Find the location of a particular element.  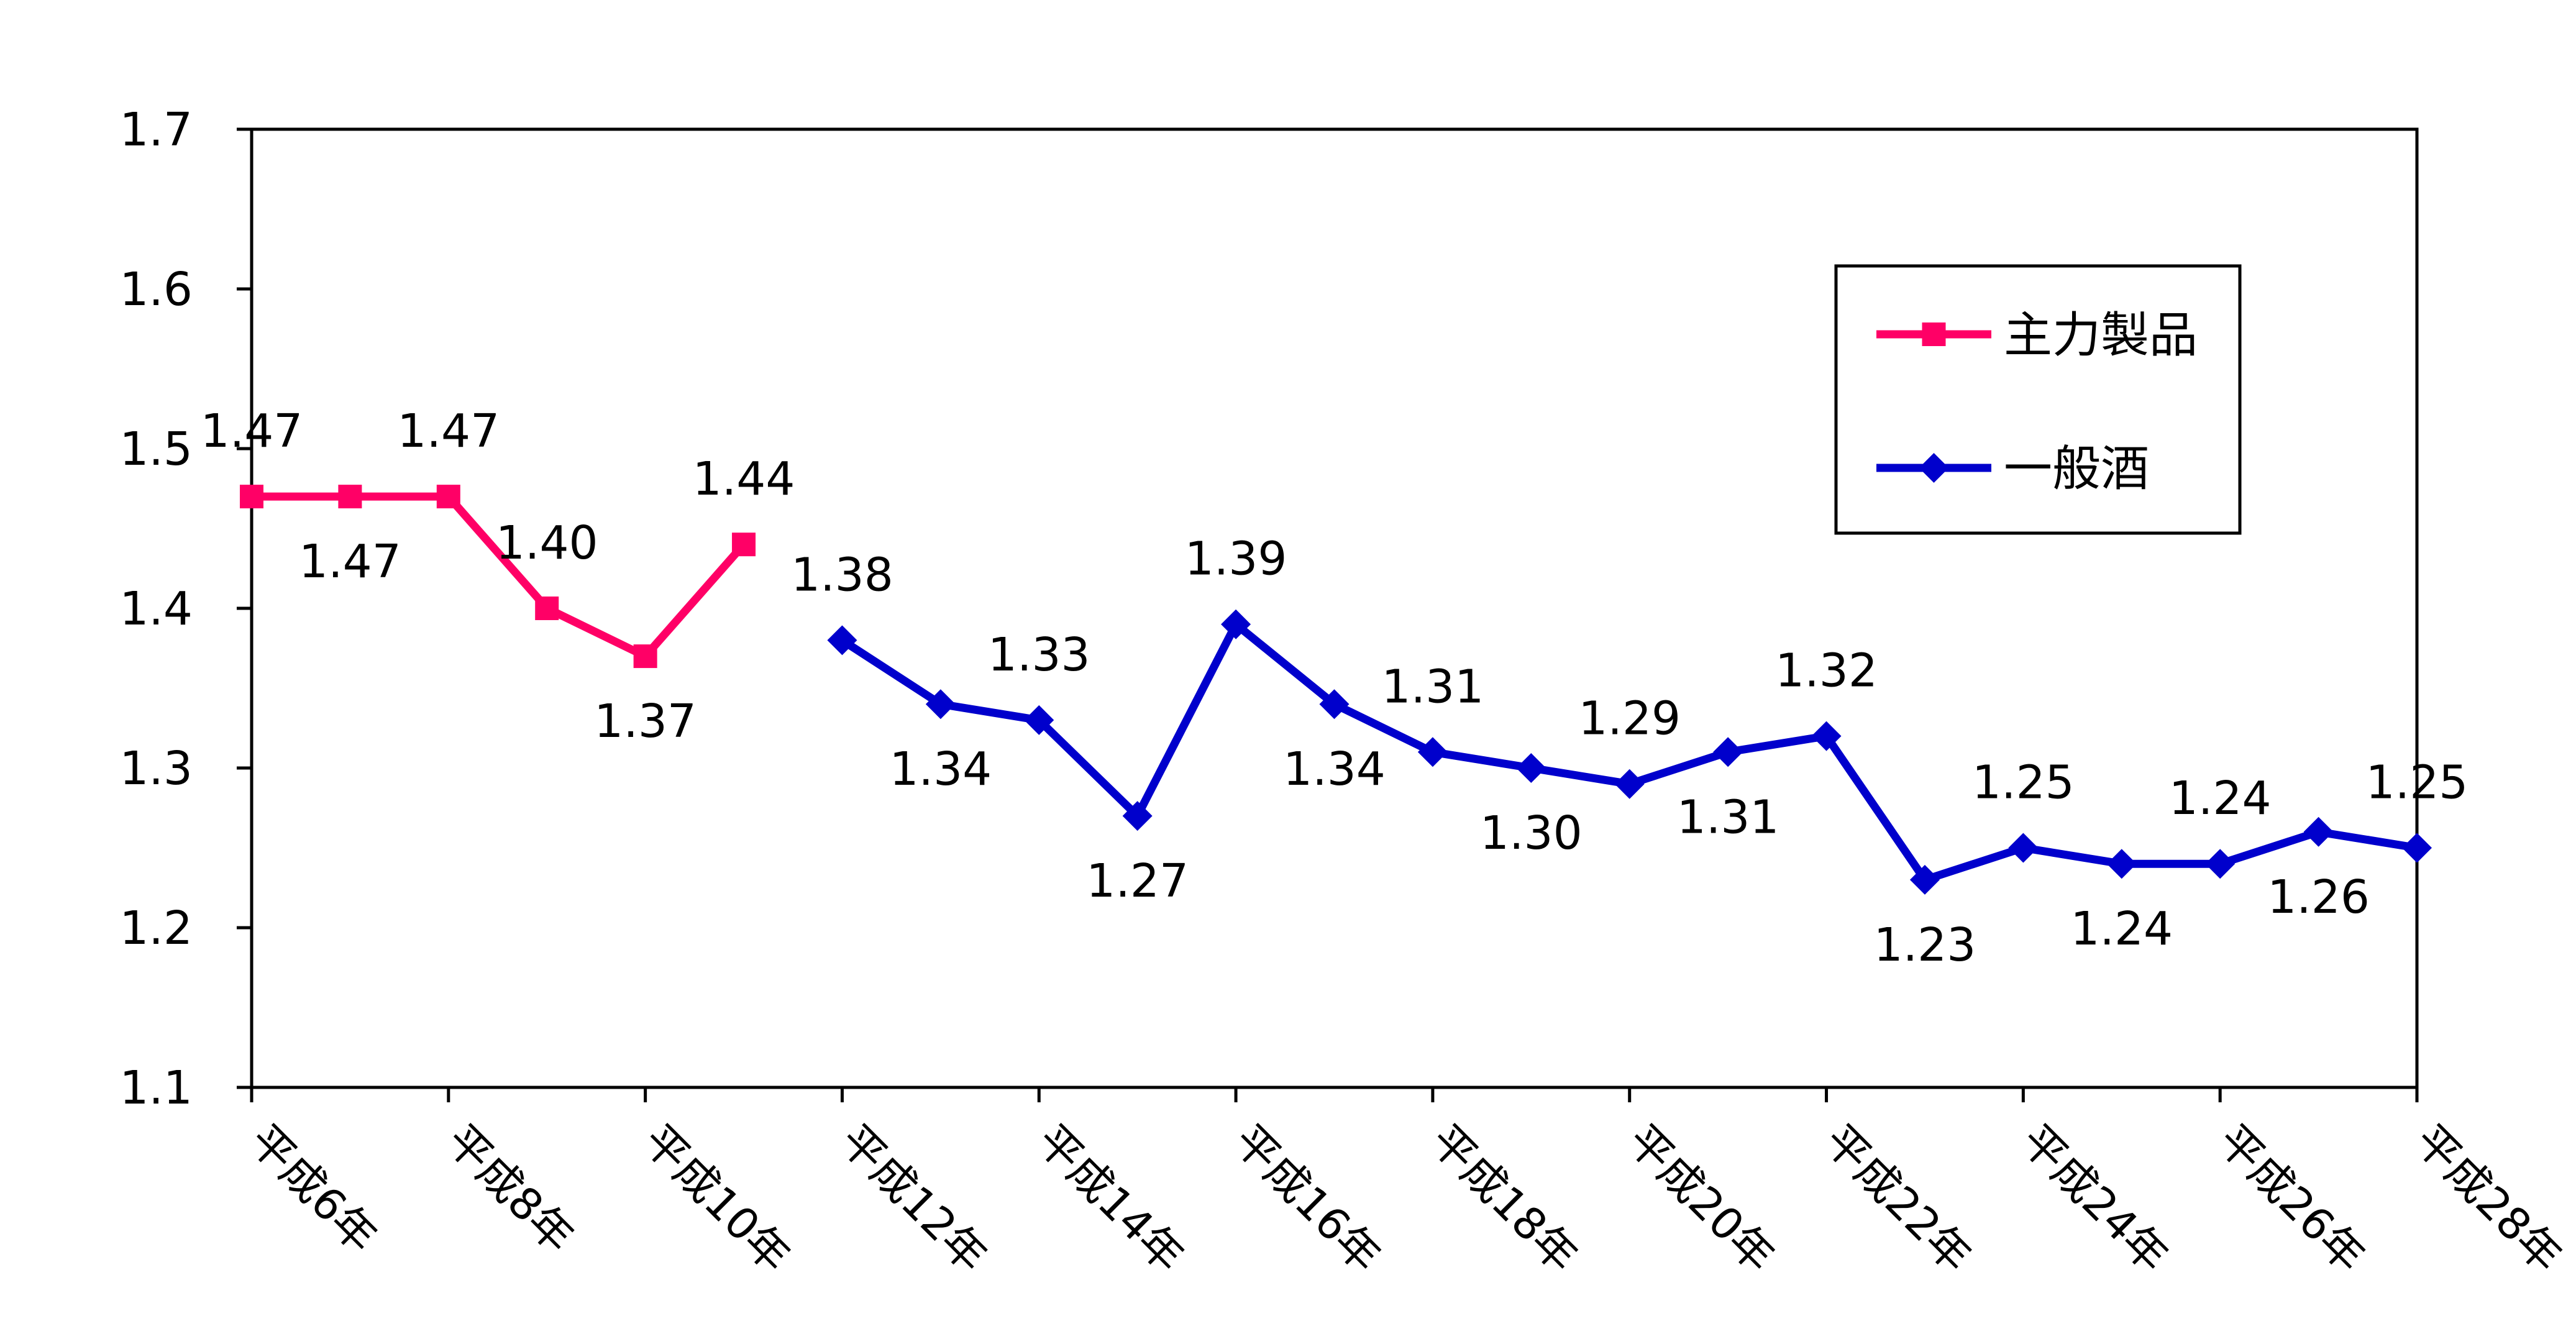

x-tick-label: 平成18年 is located at coordinates (1503, 1198).